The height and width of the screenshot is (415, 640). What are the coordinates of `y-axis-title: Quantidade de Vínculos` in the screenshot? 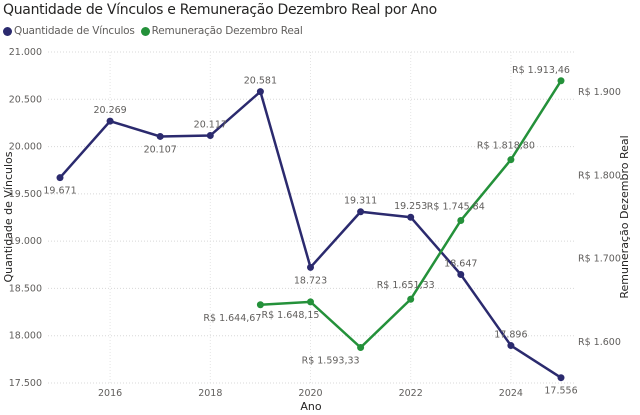 It's located at (8, 216).